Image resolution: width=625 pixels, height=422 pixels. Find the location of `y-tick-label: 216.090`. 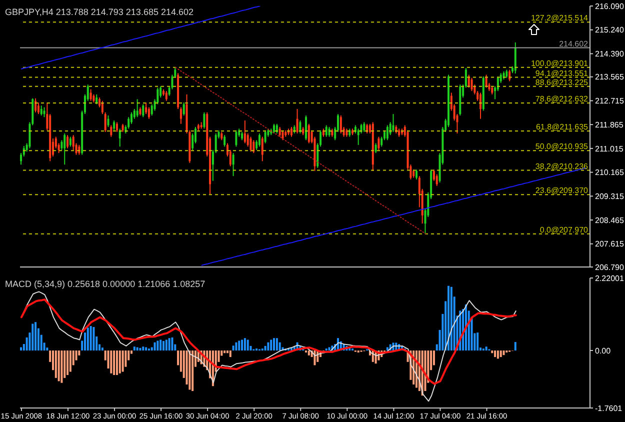

y-tick-label: 216.090 is located at coordinates (609, 6).